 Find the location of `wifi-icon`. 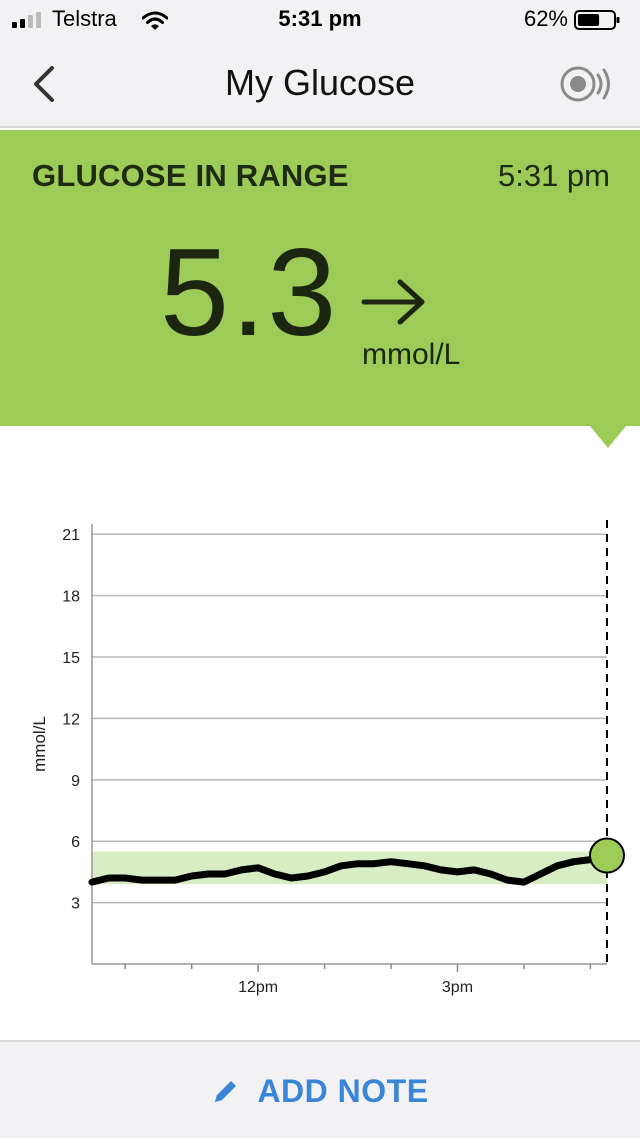

wifi-icon is located at coordinates (155, 20).